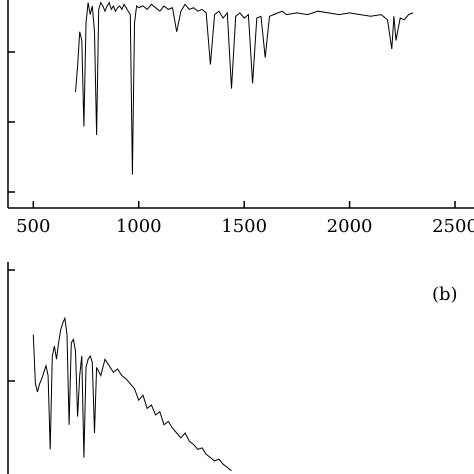  I want to click on panel-b-y-ticks, so click(11, 325).